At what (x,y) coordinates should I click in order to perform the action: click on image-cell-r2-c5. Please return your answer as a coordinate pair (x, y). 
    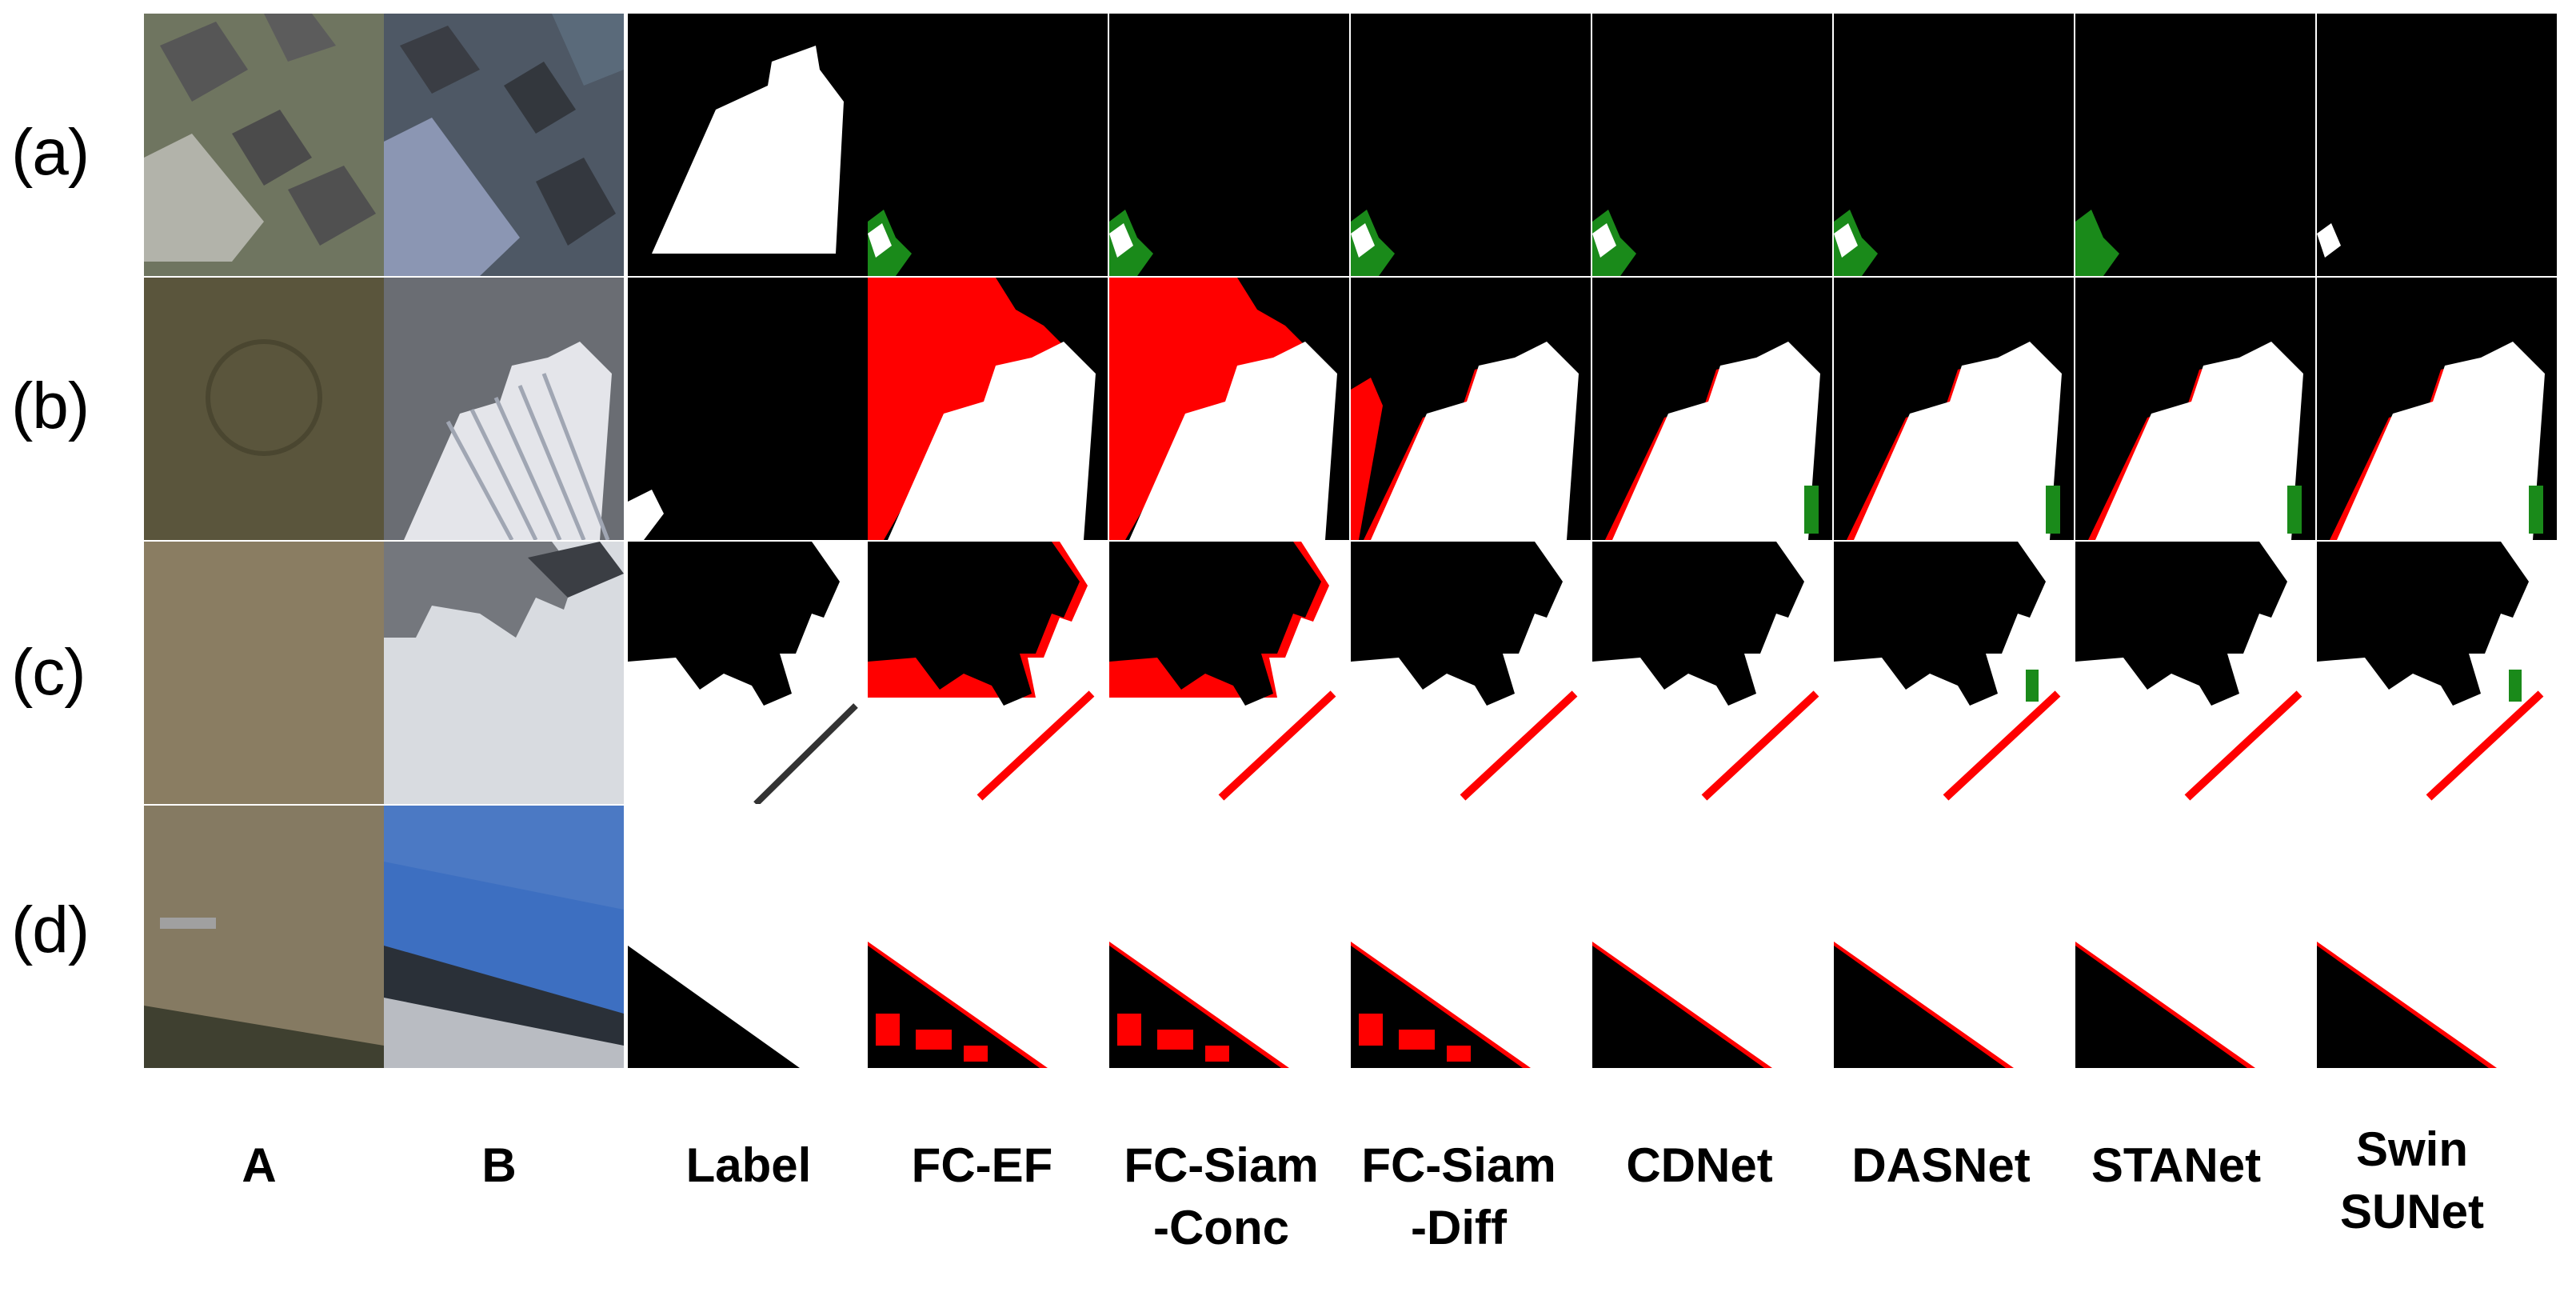
    Looking at the image, I should click on (1229, 409).